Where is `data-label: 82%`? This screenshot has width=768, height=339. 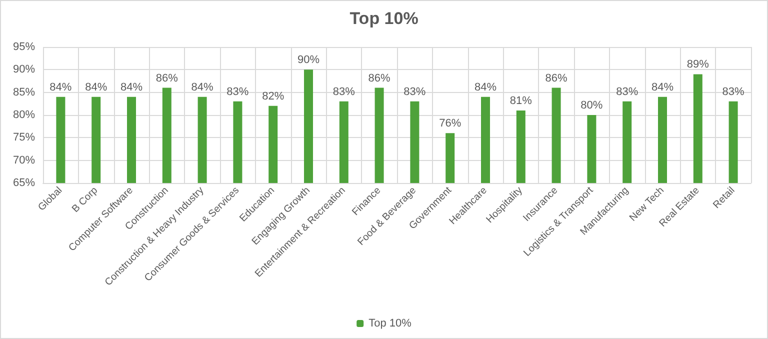
data-label: 82% is located at coordinates (273, 96).